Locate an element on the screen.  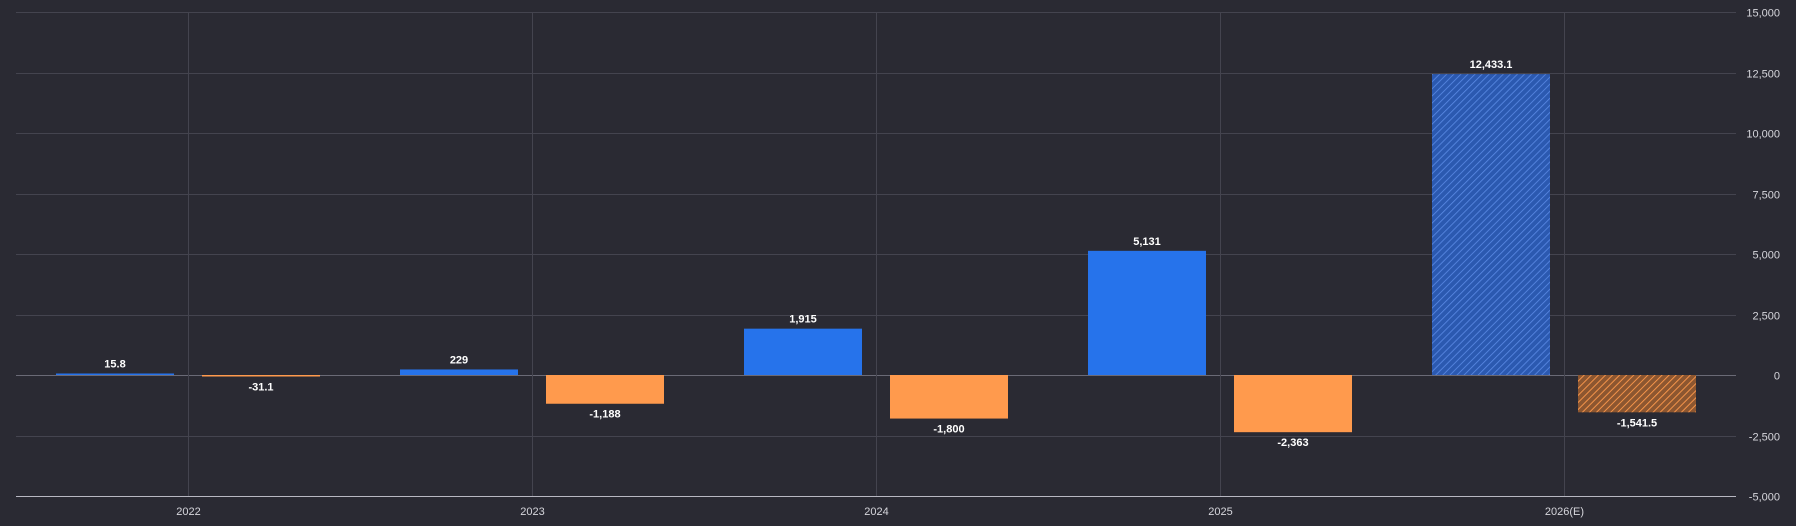
data-label: -1,188 is located at coordinates (604, 415).